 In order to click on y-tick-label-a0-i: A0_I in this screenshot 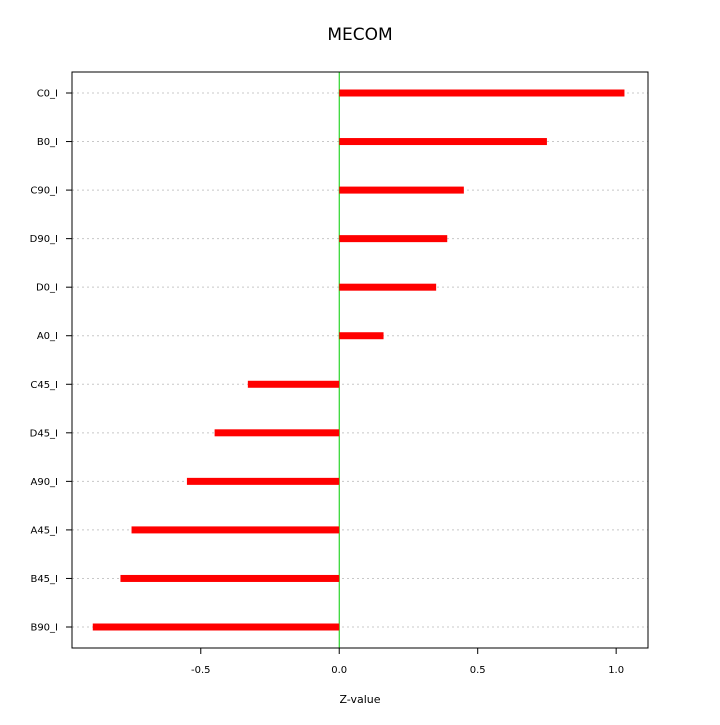, I will do `click(47, 336)`.